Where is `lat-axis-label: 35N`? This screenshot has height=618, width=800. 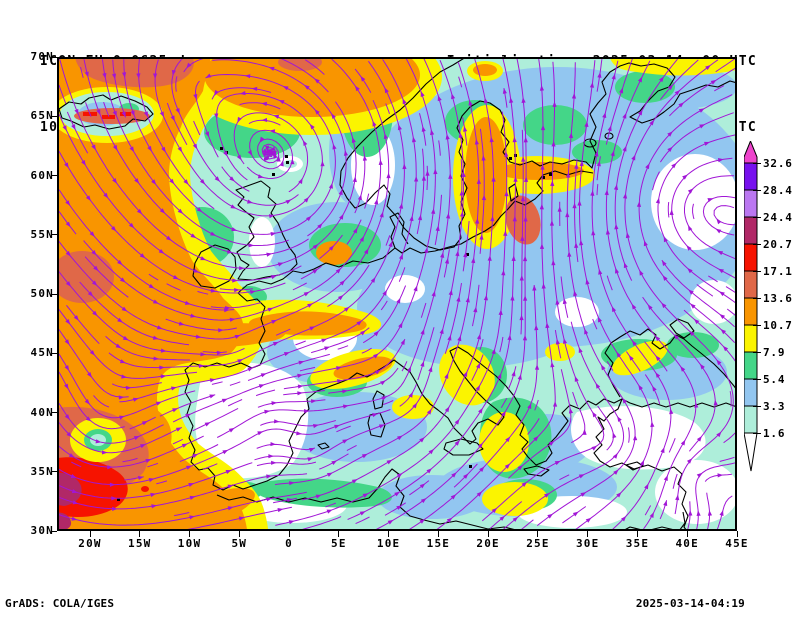 lat-axis-label: 35N is located at coordinates (42, 471).